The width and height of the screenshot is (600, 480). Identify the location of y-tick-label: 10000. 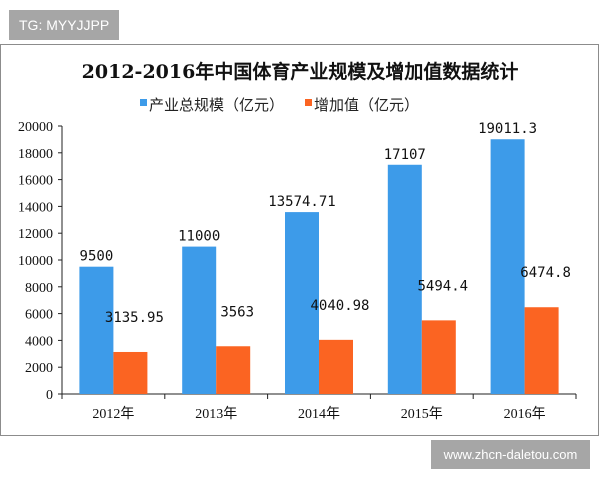
(35, 261).